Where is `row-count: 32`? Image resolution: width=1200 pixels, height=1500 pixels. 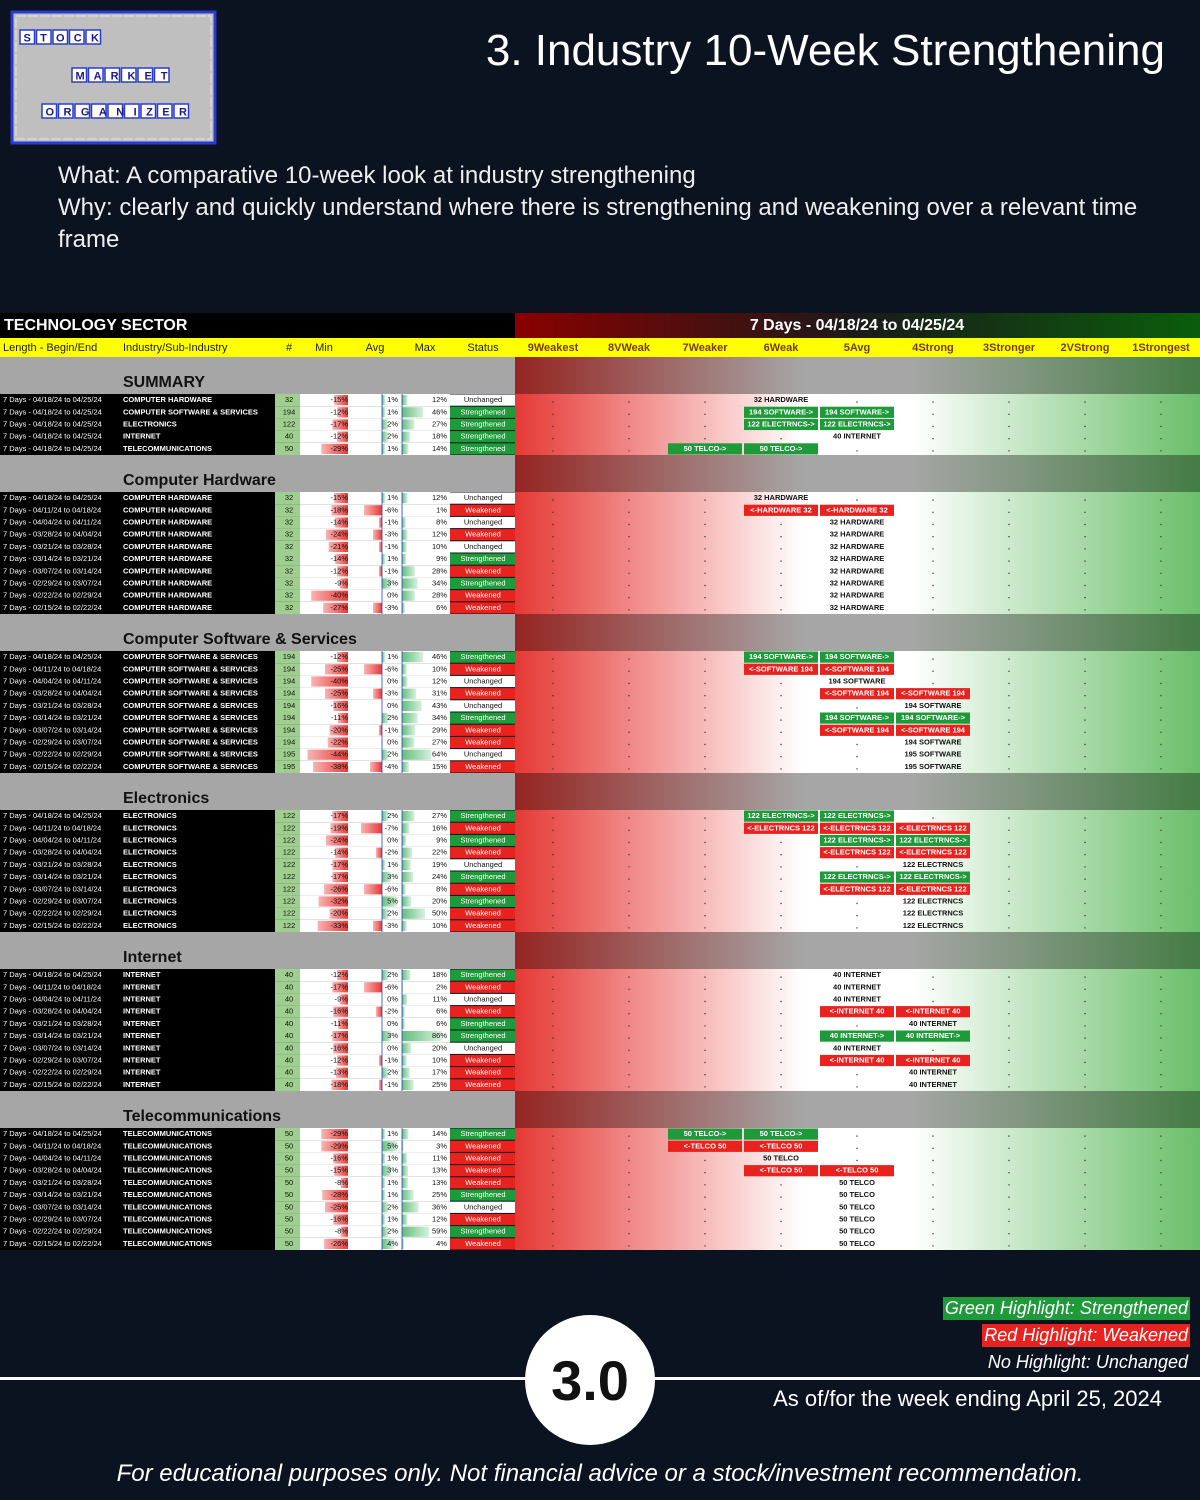 row-count: 32 is located at coordinates (289, 570).